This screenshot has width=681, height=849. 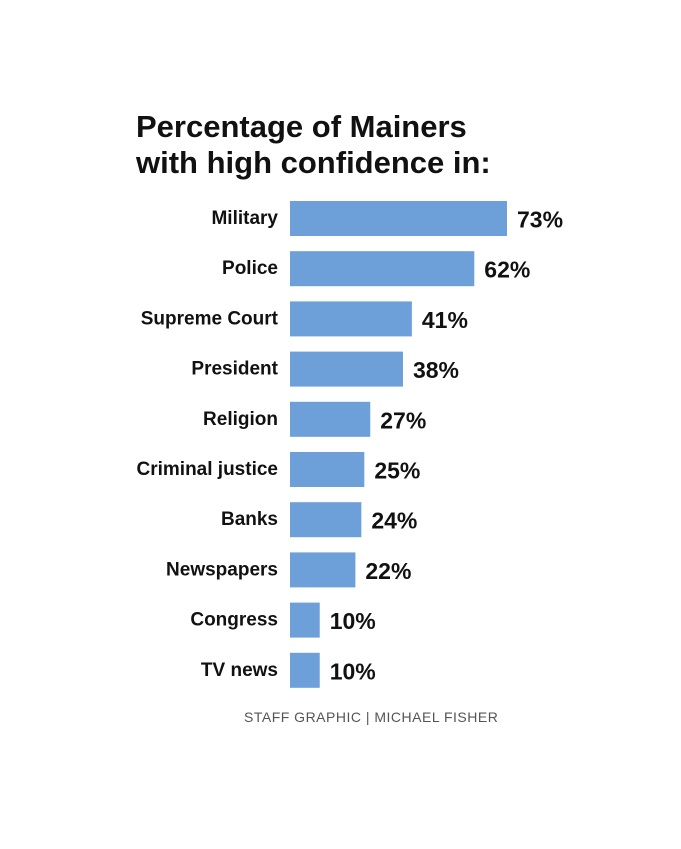 What do you see at coordinates (239, 670) in the screenshot?
I see `category-label-tv-news: TV news` at bounding box center [239, 670].